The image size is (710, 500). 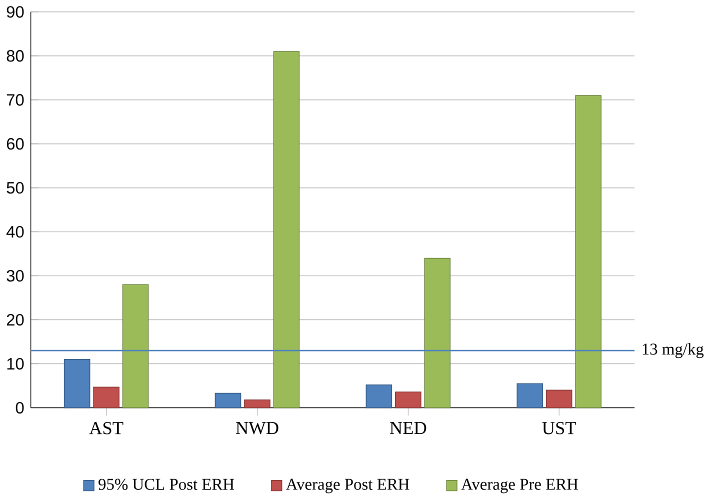 What do you see at coordinates (20, 408) in the screenshot?
I see `y-tick-label: 0` at bounding box center [20, 408].